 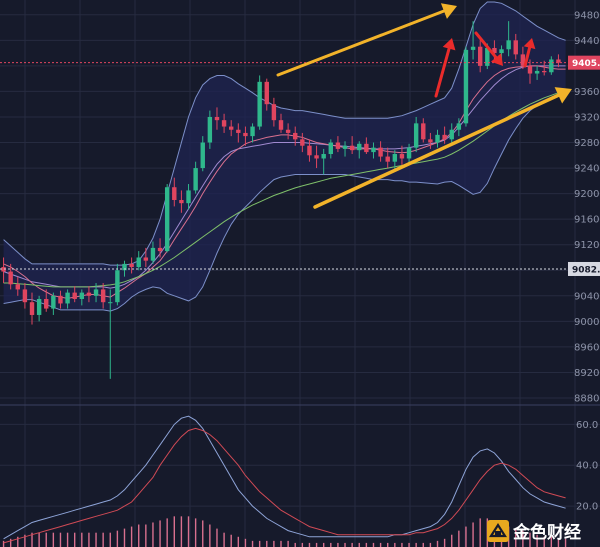 What do you see at coordinates (445, 68) in the screenshot?
I see `rise-arrow` at bounding box center [445, 68].